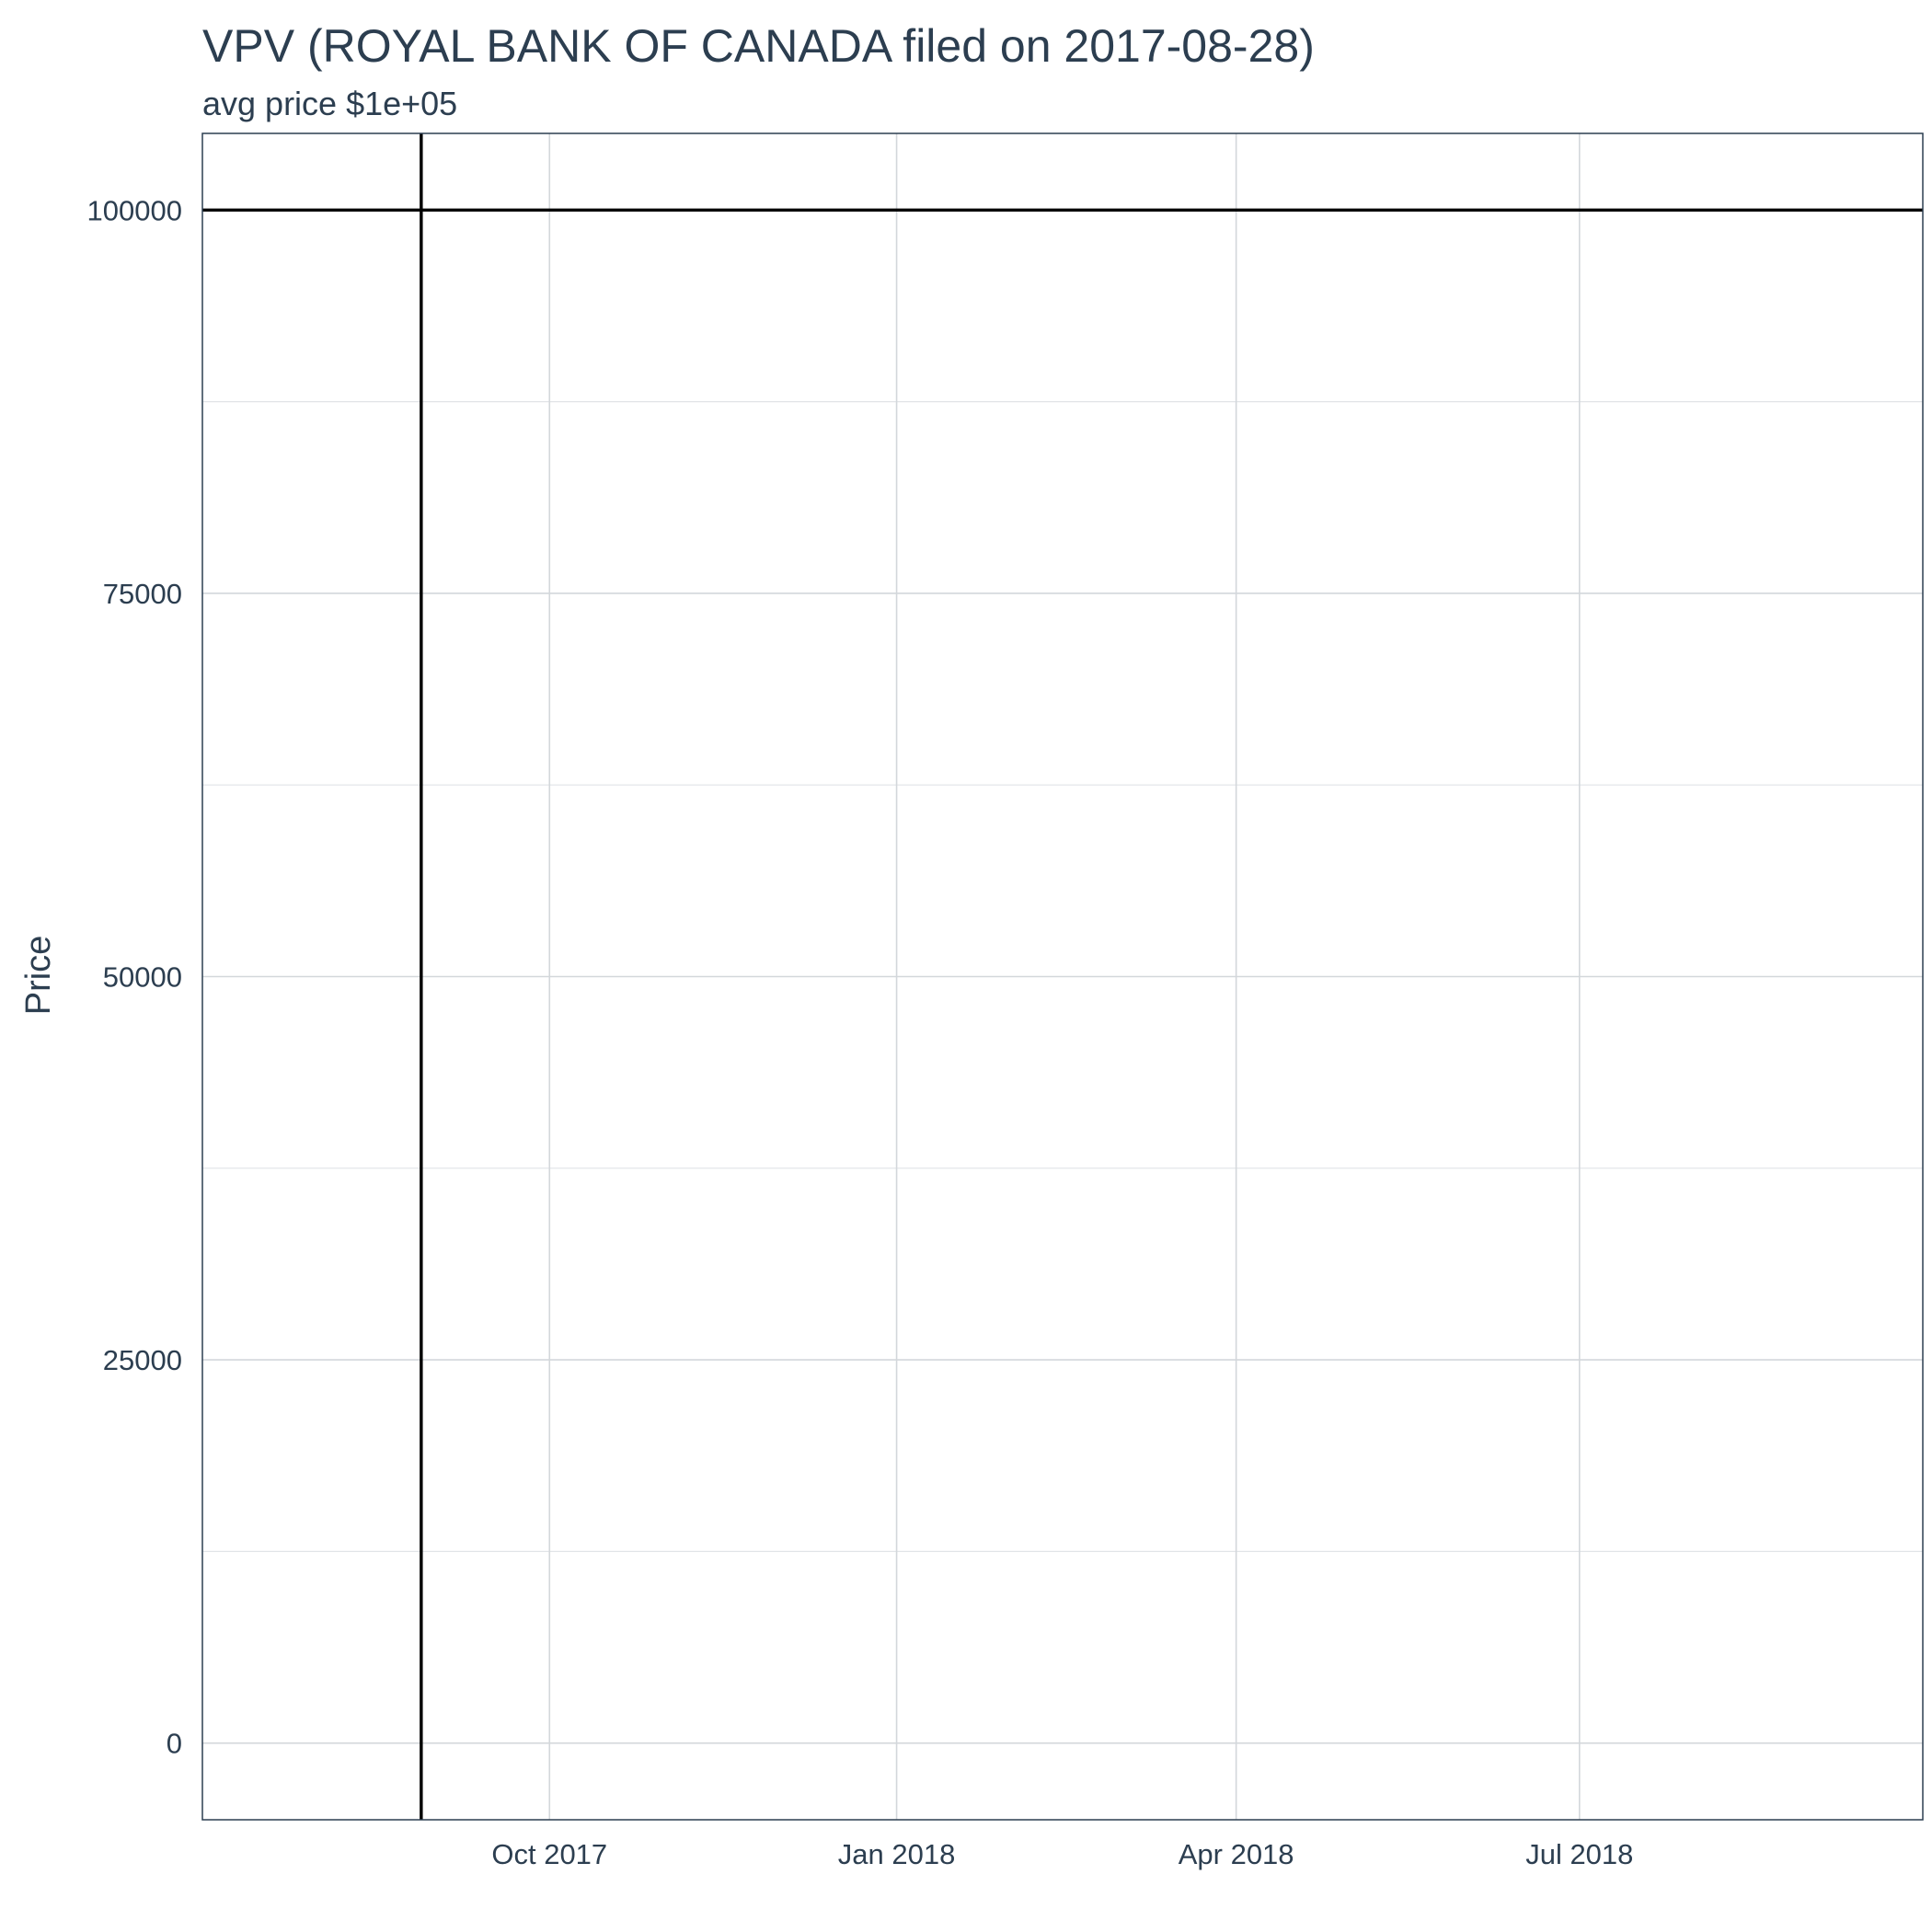 This screenshot has height=1932, width=1932. What do you see at coordinates (897, 1854) in the screenshot?
I see `x-tick-label: Jan 2018` at bounding box center [897, 1854].